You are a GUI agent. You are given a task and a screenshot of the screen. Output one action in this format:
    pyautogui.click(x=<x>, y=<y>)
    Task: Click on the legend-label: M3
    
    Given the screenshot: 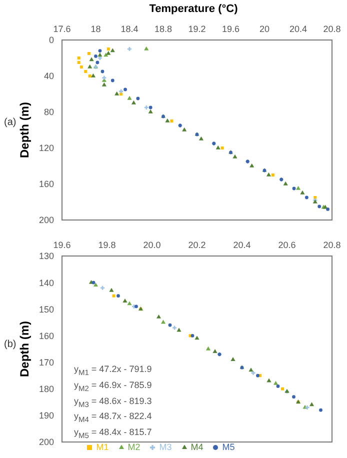 What is the action you would take?
    pyautogui.click(x=165, y=447)
    